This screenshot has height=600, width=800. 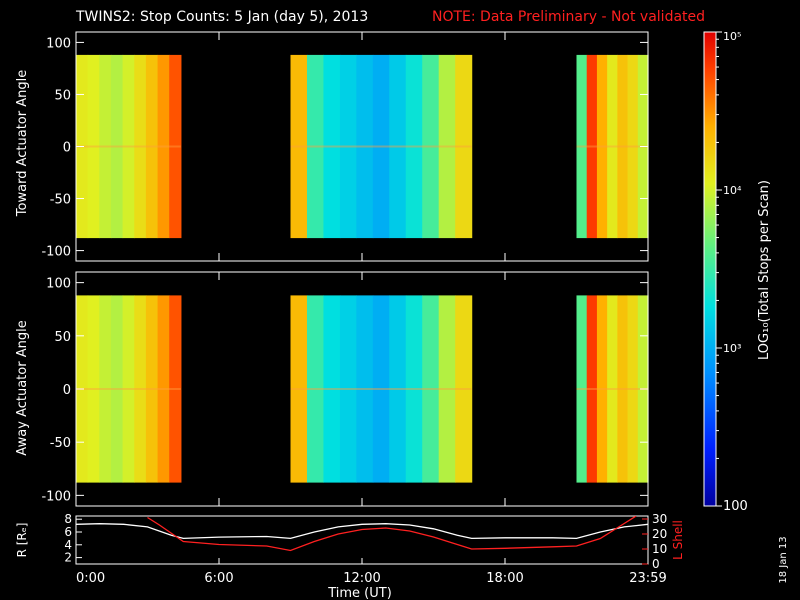 I want to click on middle-panel-ylabel: Away Actuator Angle, so click(x=22, y=387).